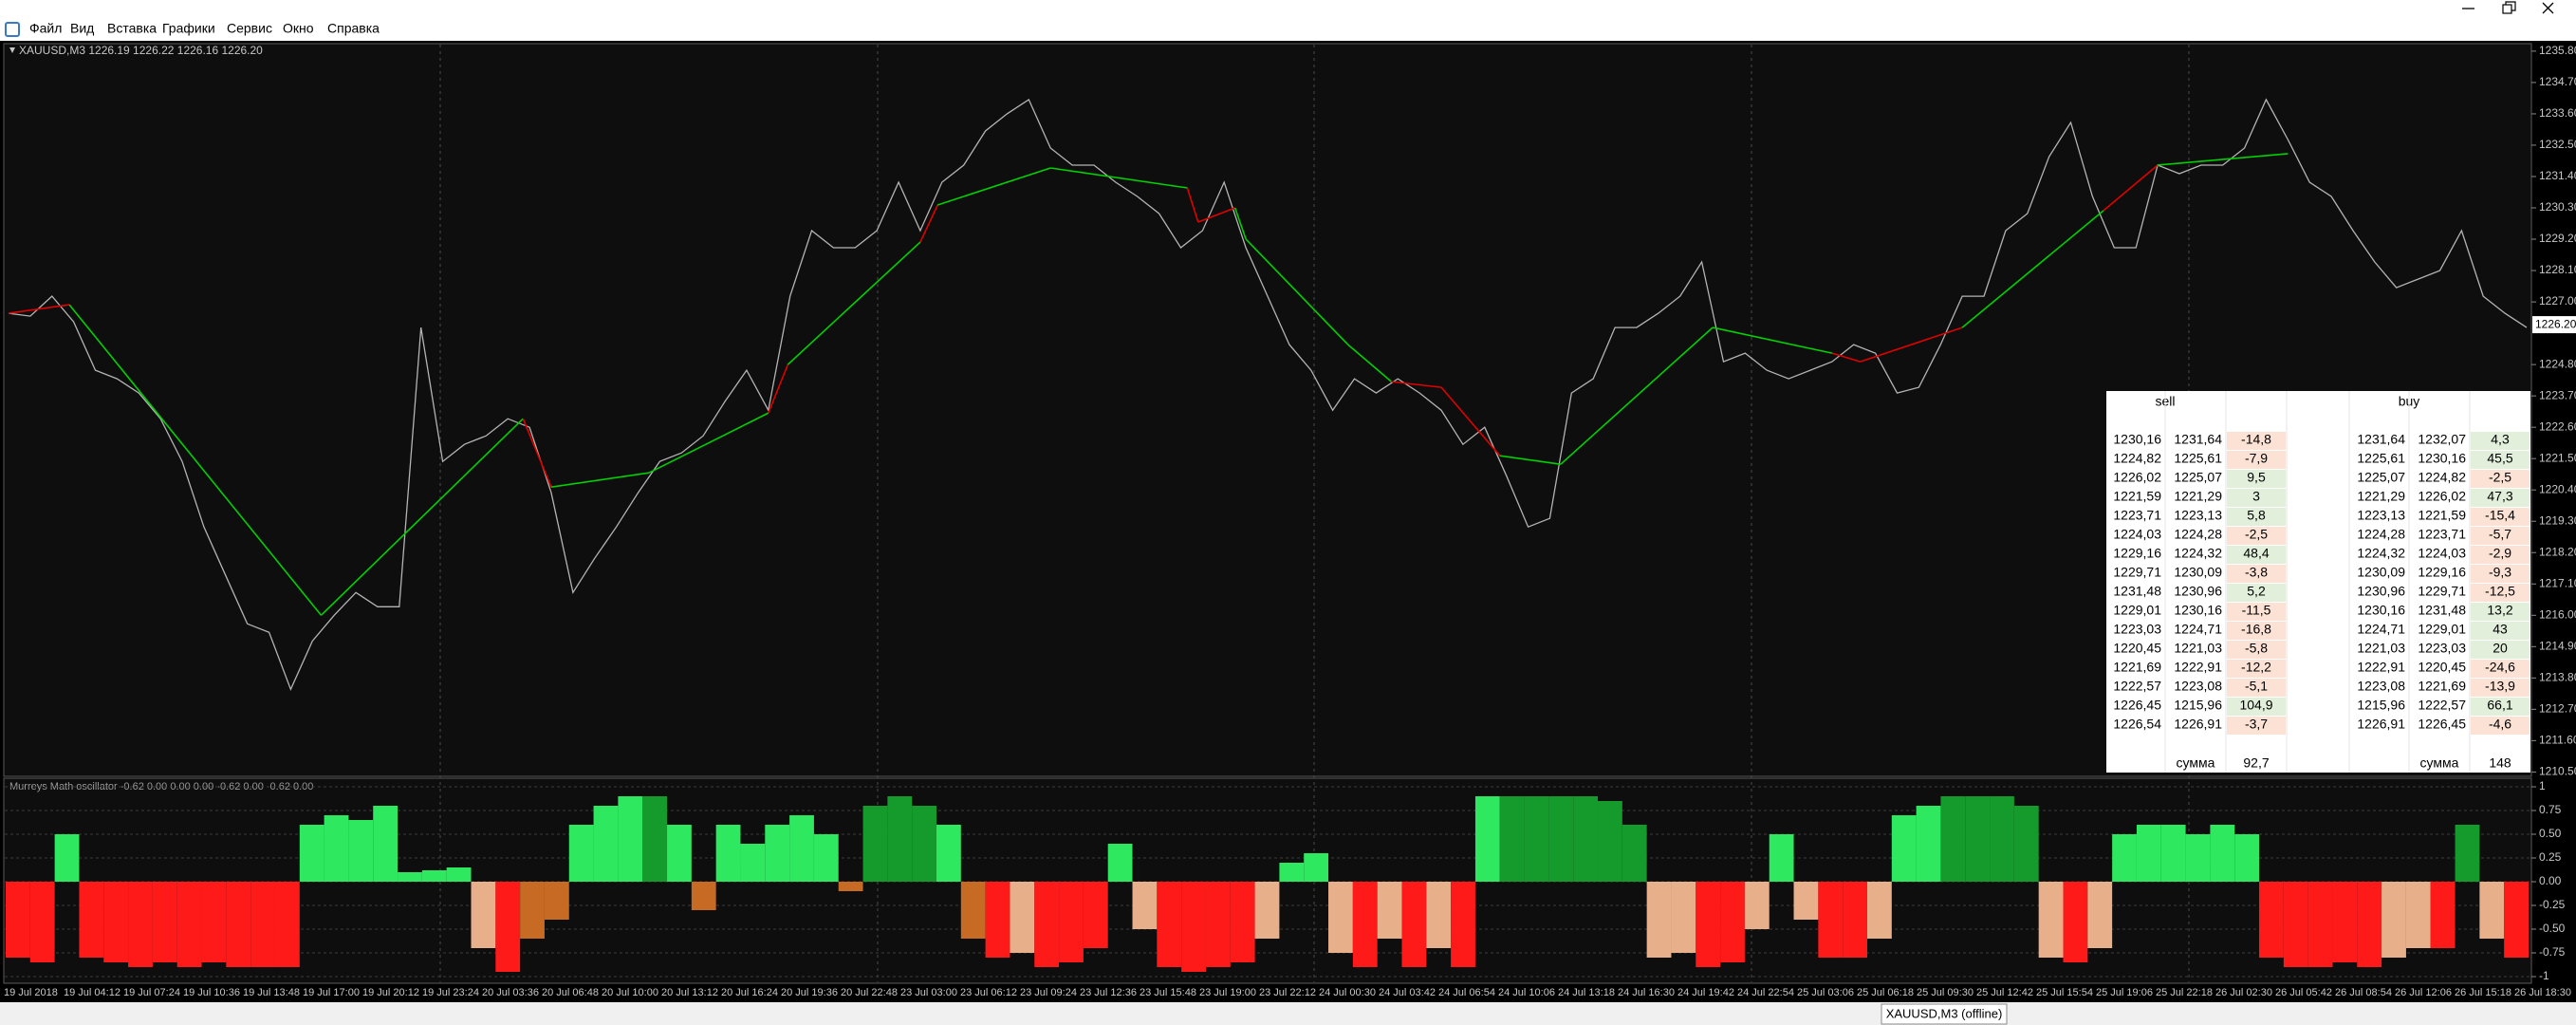  I want to click on pnl-value: 47,3, so click(2499, 496).